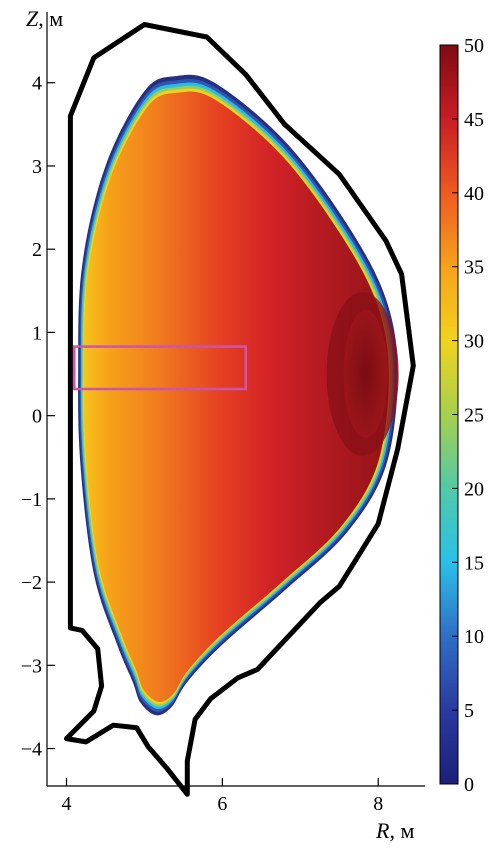  I want to click on colorbar-tick-label: 5, so click(469, 711).